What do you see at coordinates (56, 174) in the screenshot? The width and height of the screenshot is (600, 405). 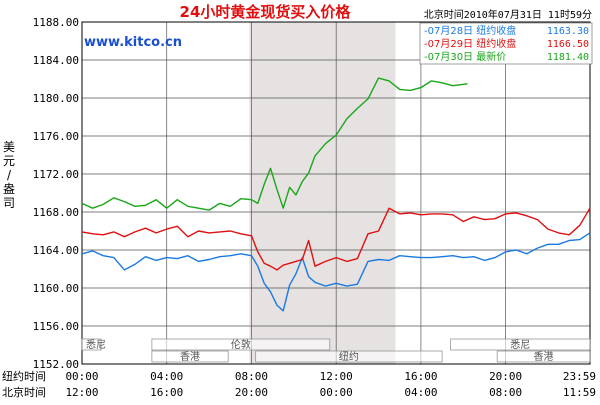 I see `y-tick-label: 1172.00` at bounding box center [56, 174].